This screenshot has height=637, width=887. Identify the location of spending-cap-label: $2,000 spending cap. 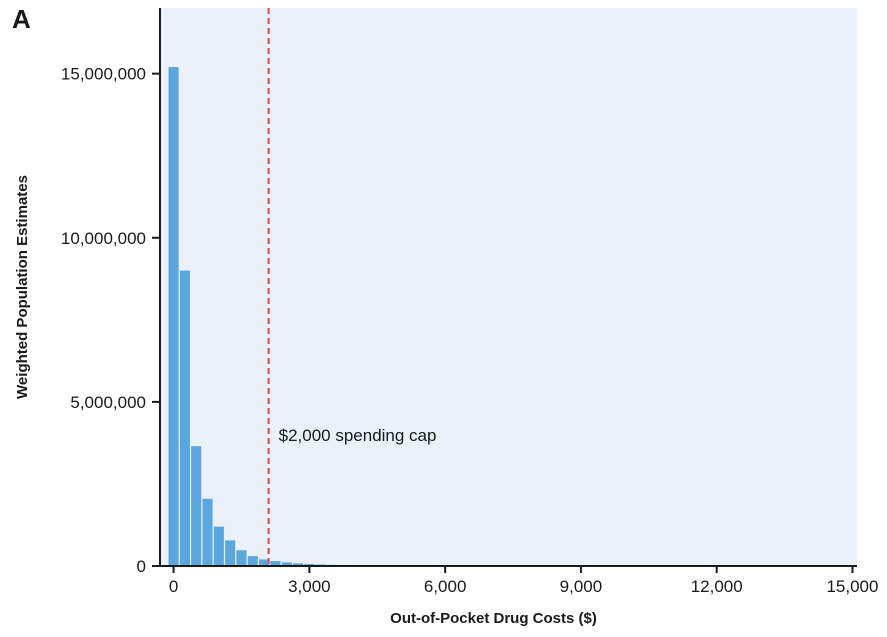
(358, 435).